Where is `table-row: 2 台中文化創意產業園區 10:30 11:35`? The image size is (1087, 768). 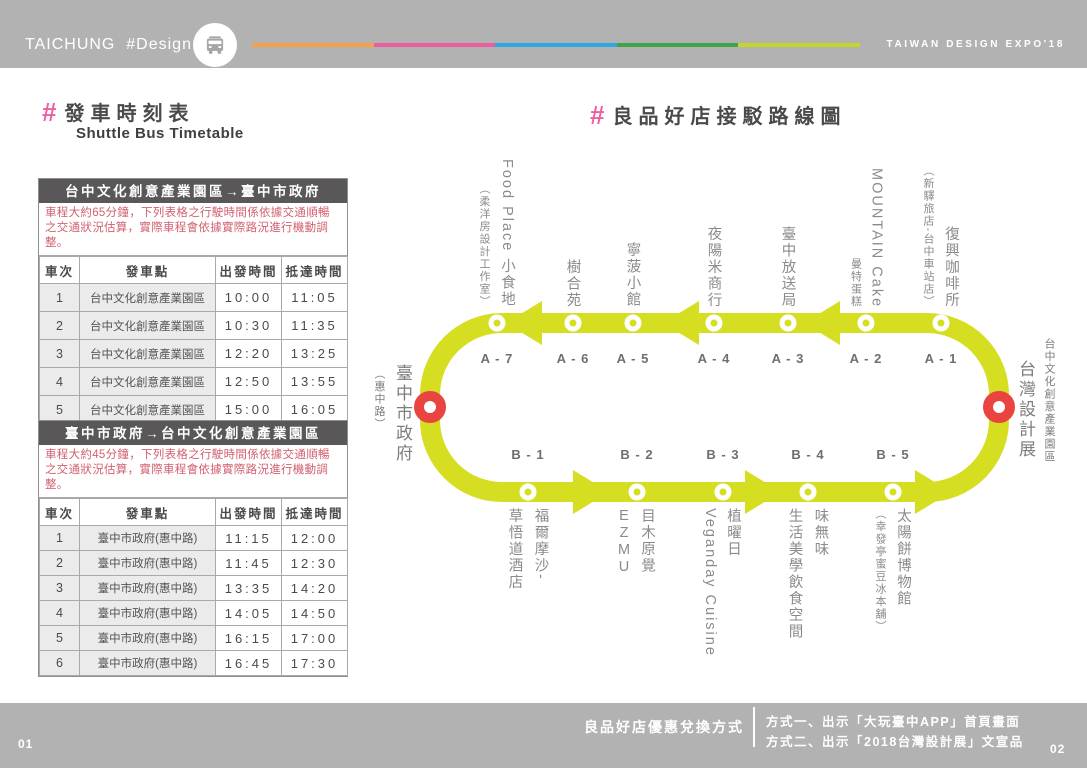 table-row: 2 台中文化創意產業園區 10:30 11:35 is located at coordinates (193, 325).